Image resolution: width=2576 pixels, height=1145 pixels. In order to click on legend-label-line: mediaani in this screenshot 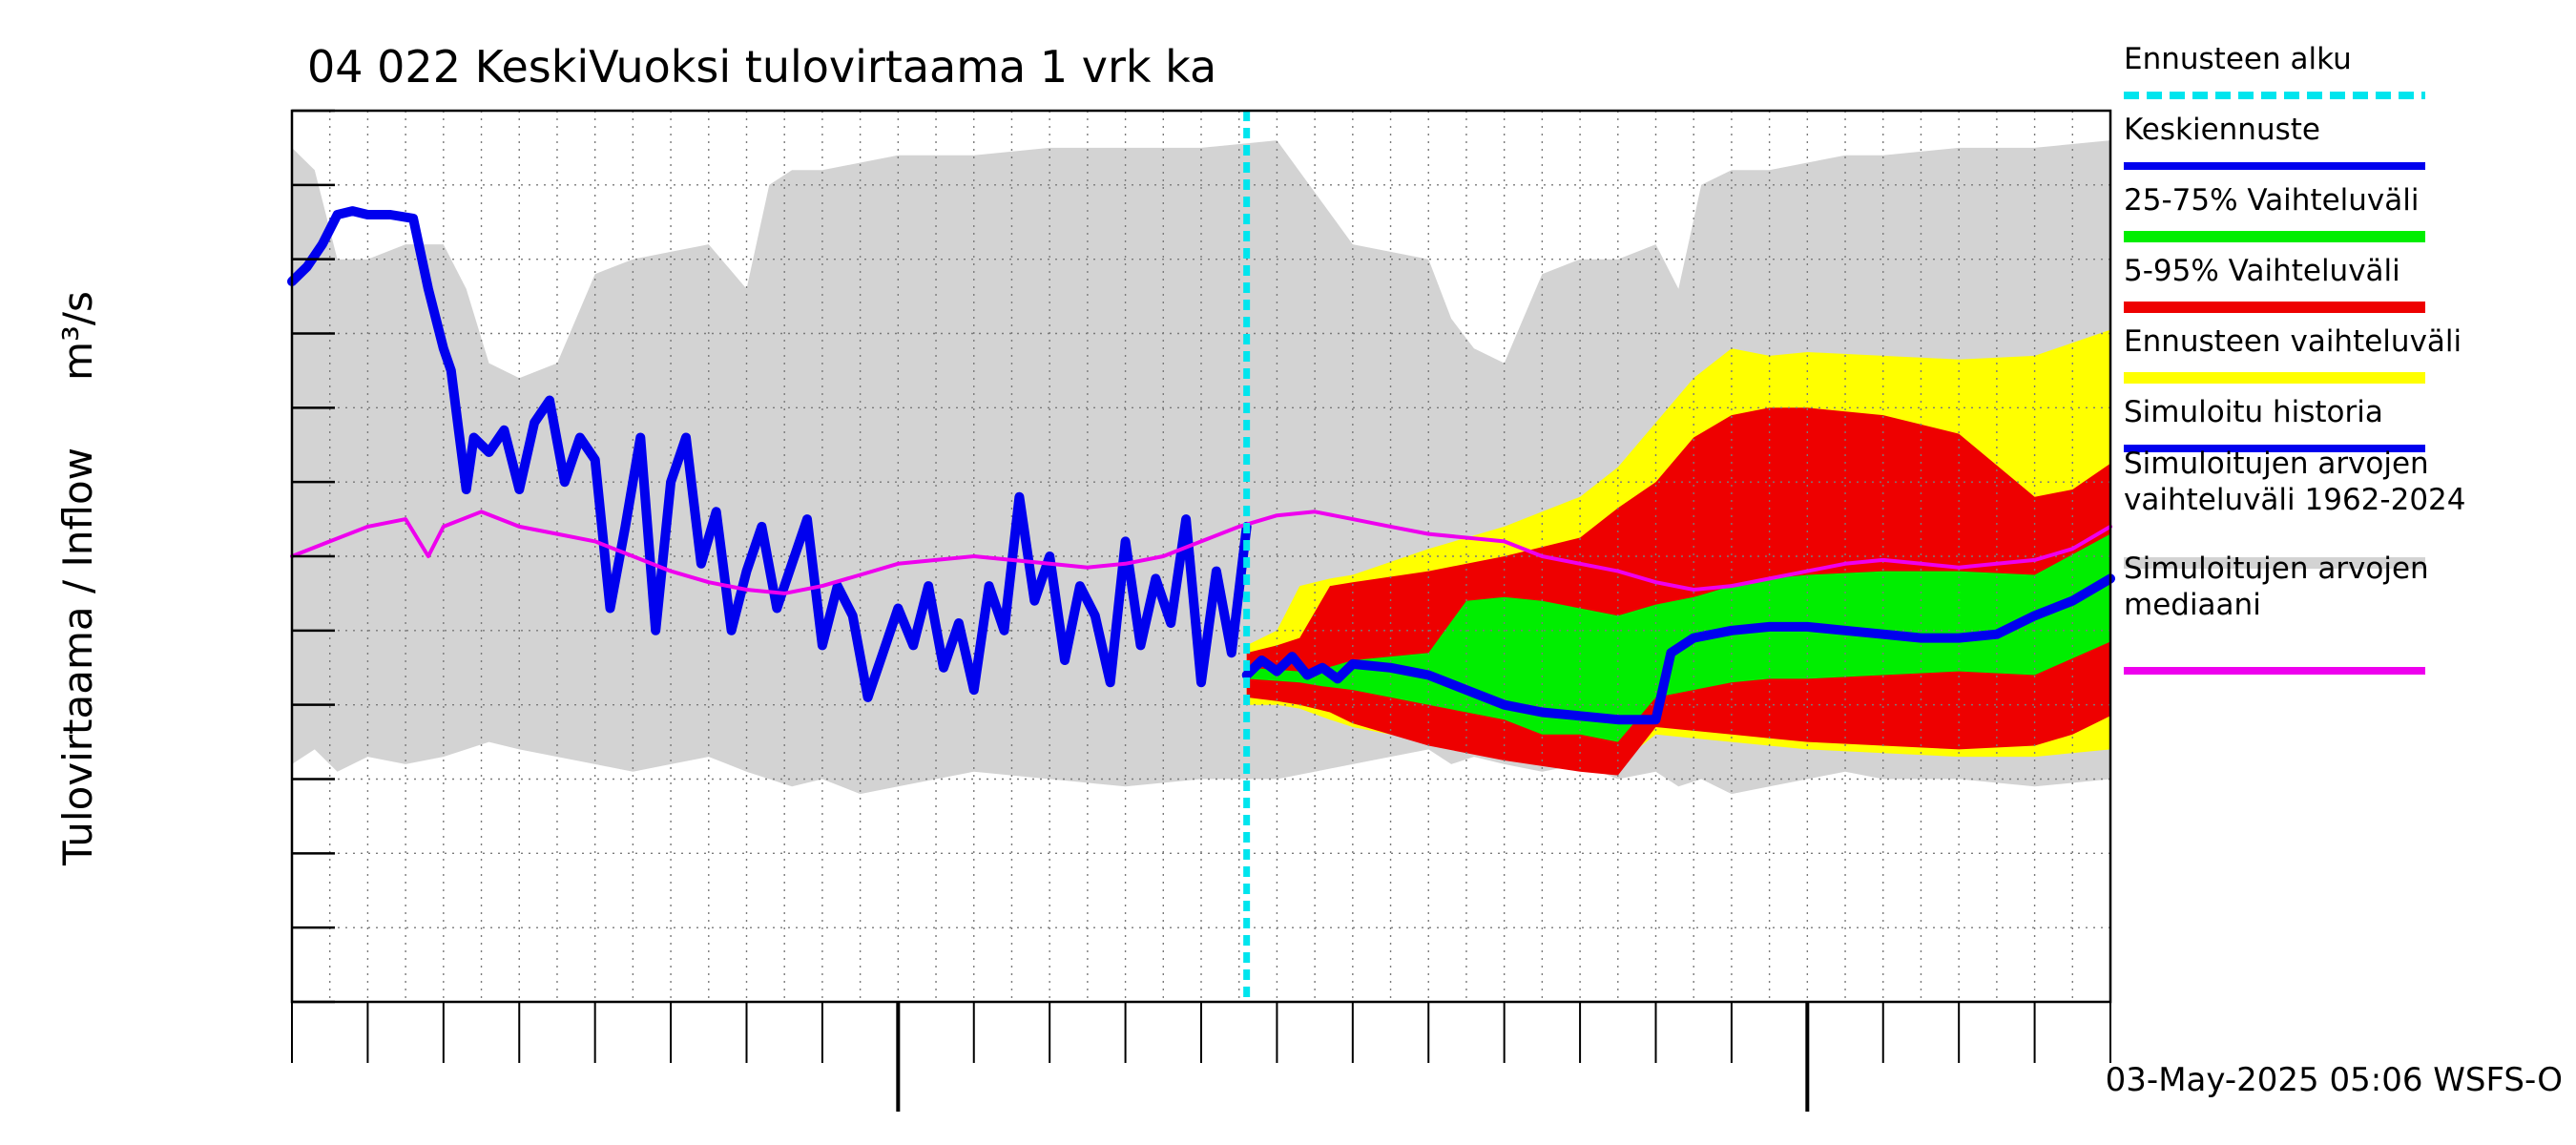, I will do `click(2192, 605)`.